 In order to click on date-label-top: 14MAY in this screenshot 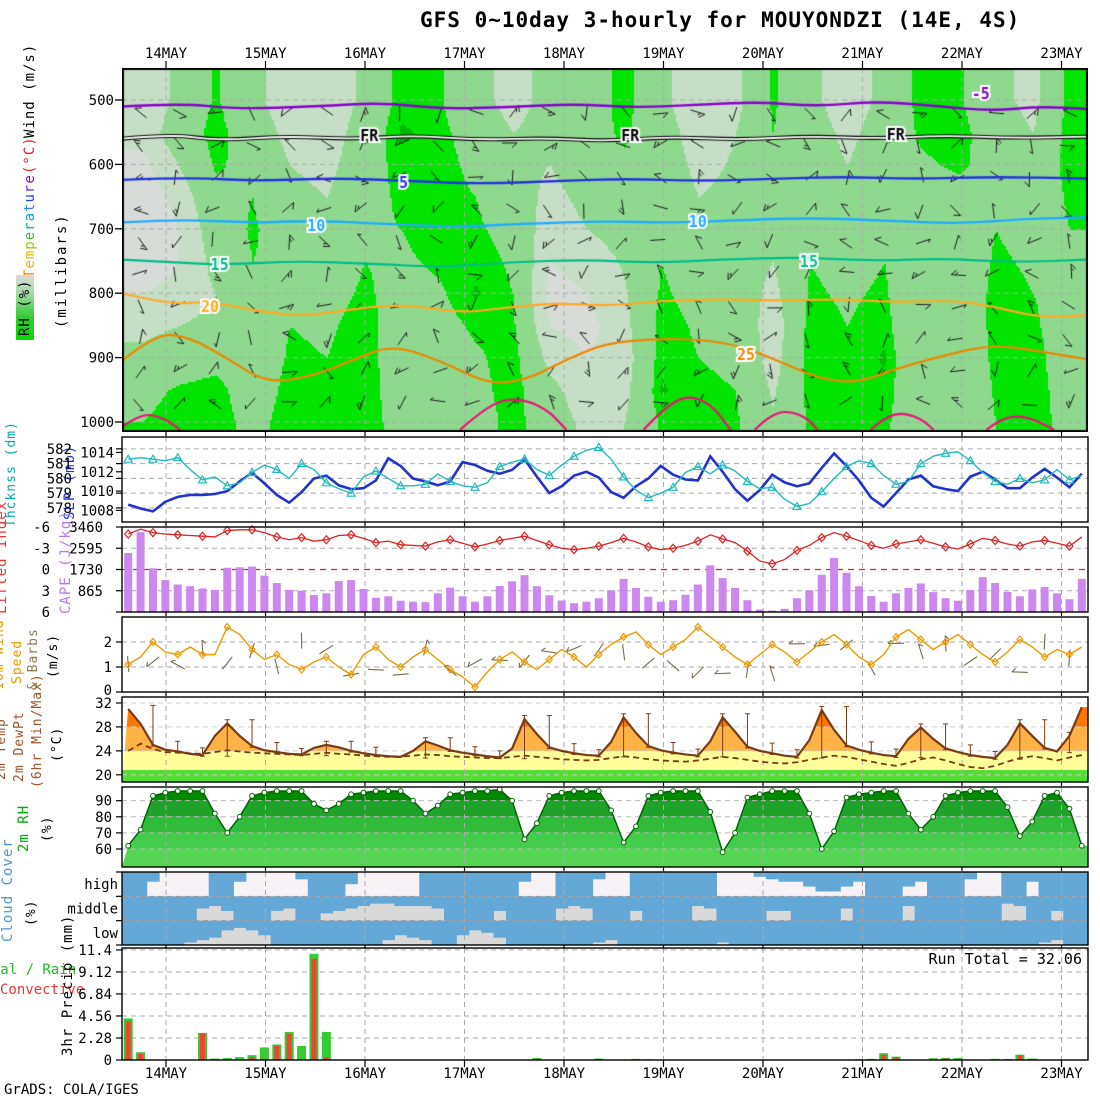, I will do `click(166, 54)`.